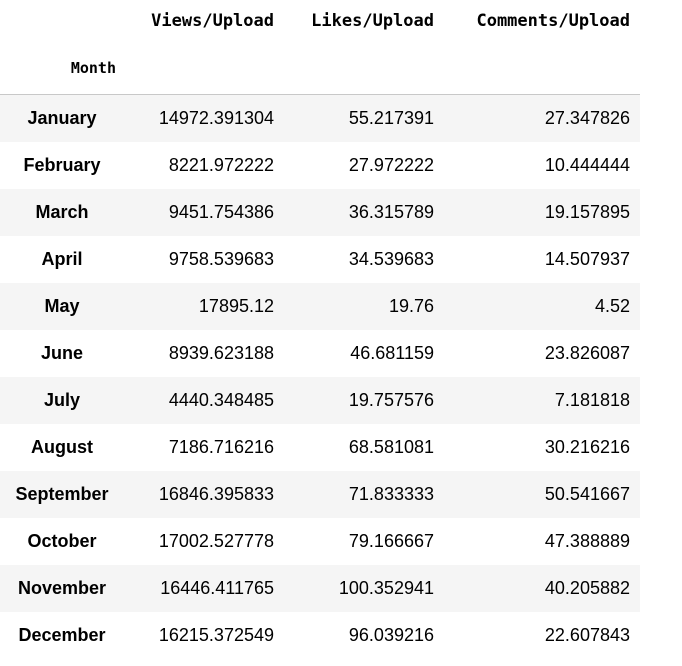 The image size is (682, 666). What do you see at coordinates (386, 587) in the screenshot?
I see `cell-likes: 100.352941` at bounding box center [386, 587].